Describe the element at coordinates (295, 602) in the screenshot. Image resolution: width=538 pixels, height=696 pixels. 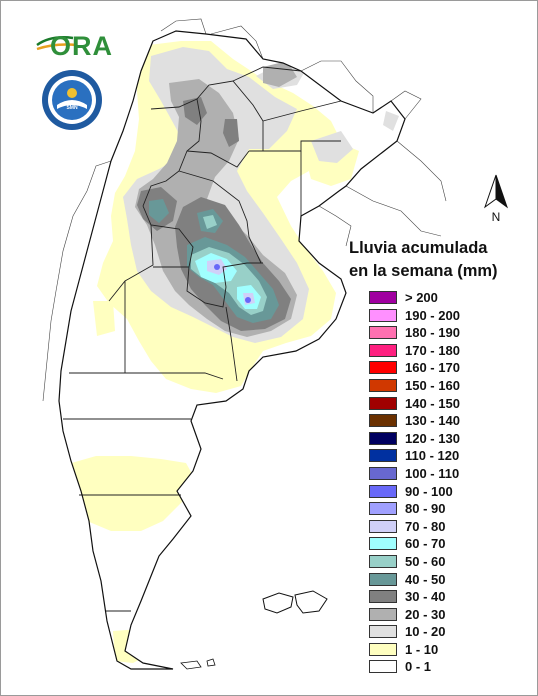
I see `malvinas-islands` at that location.